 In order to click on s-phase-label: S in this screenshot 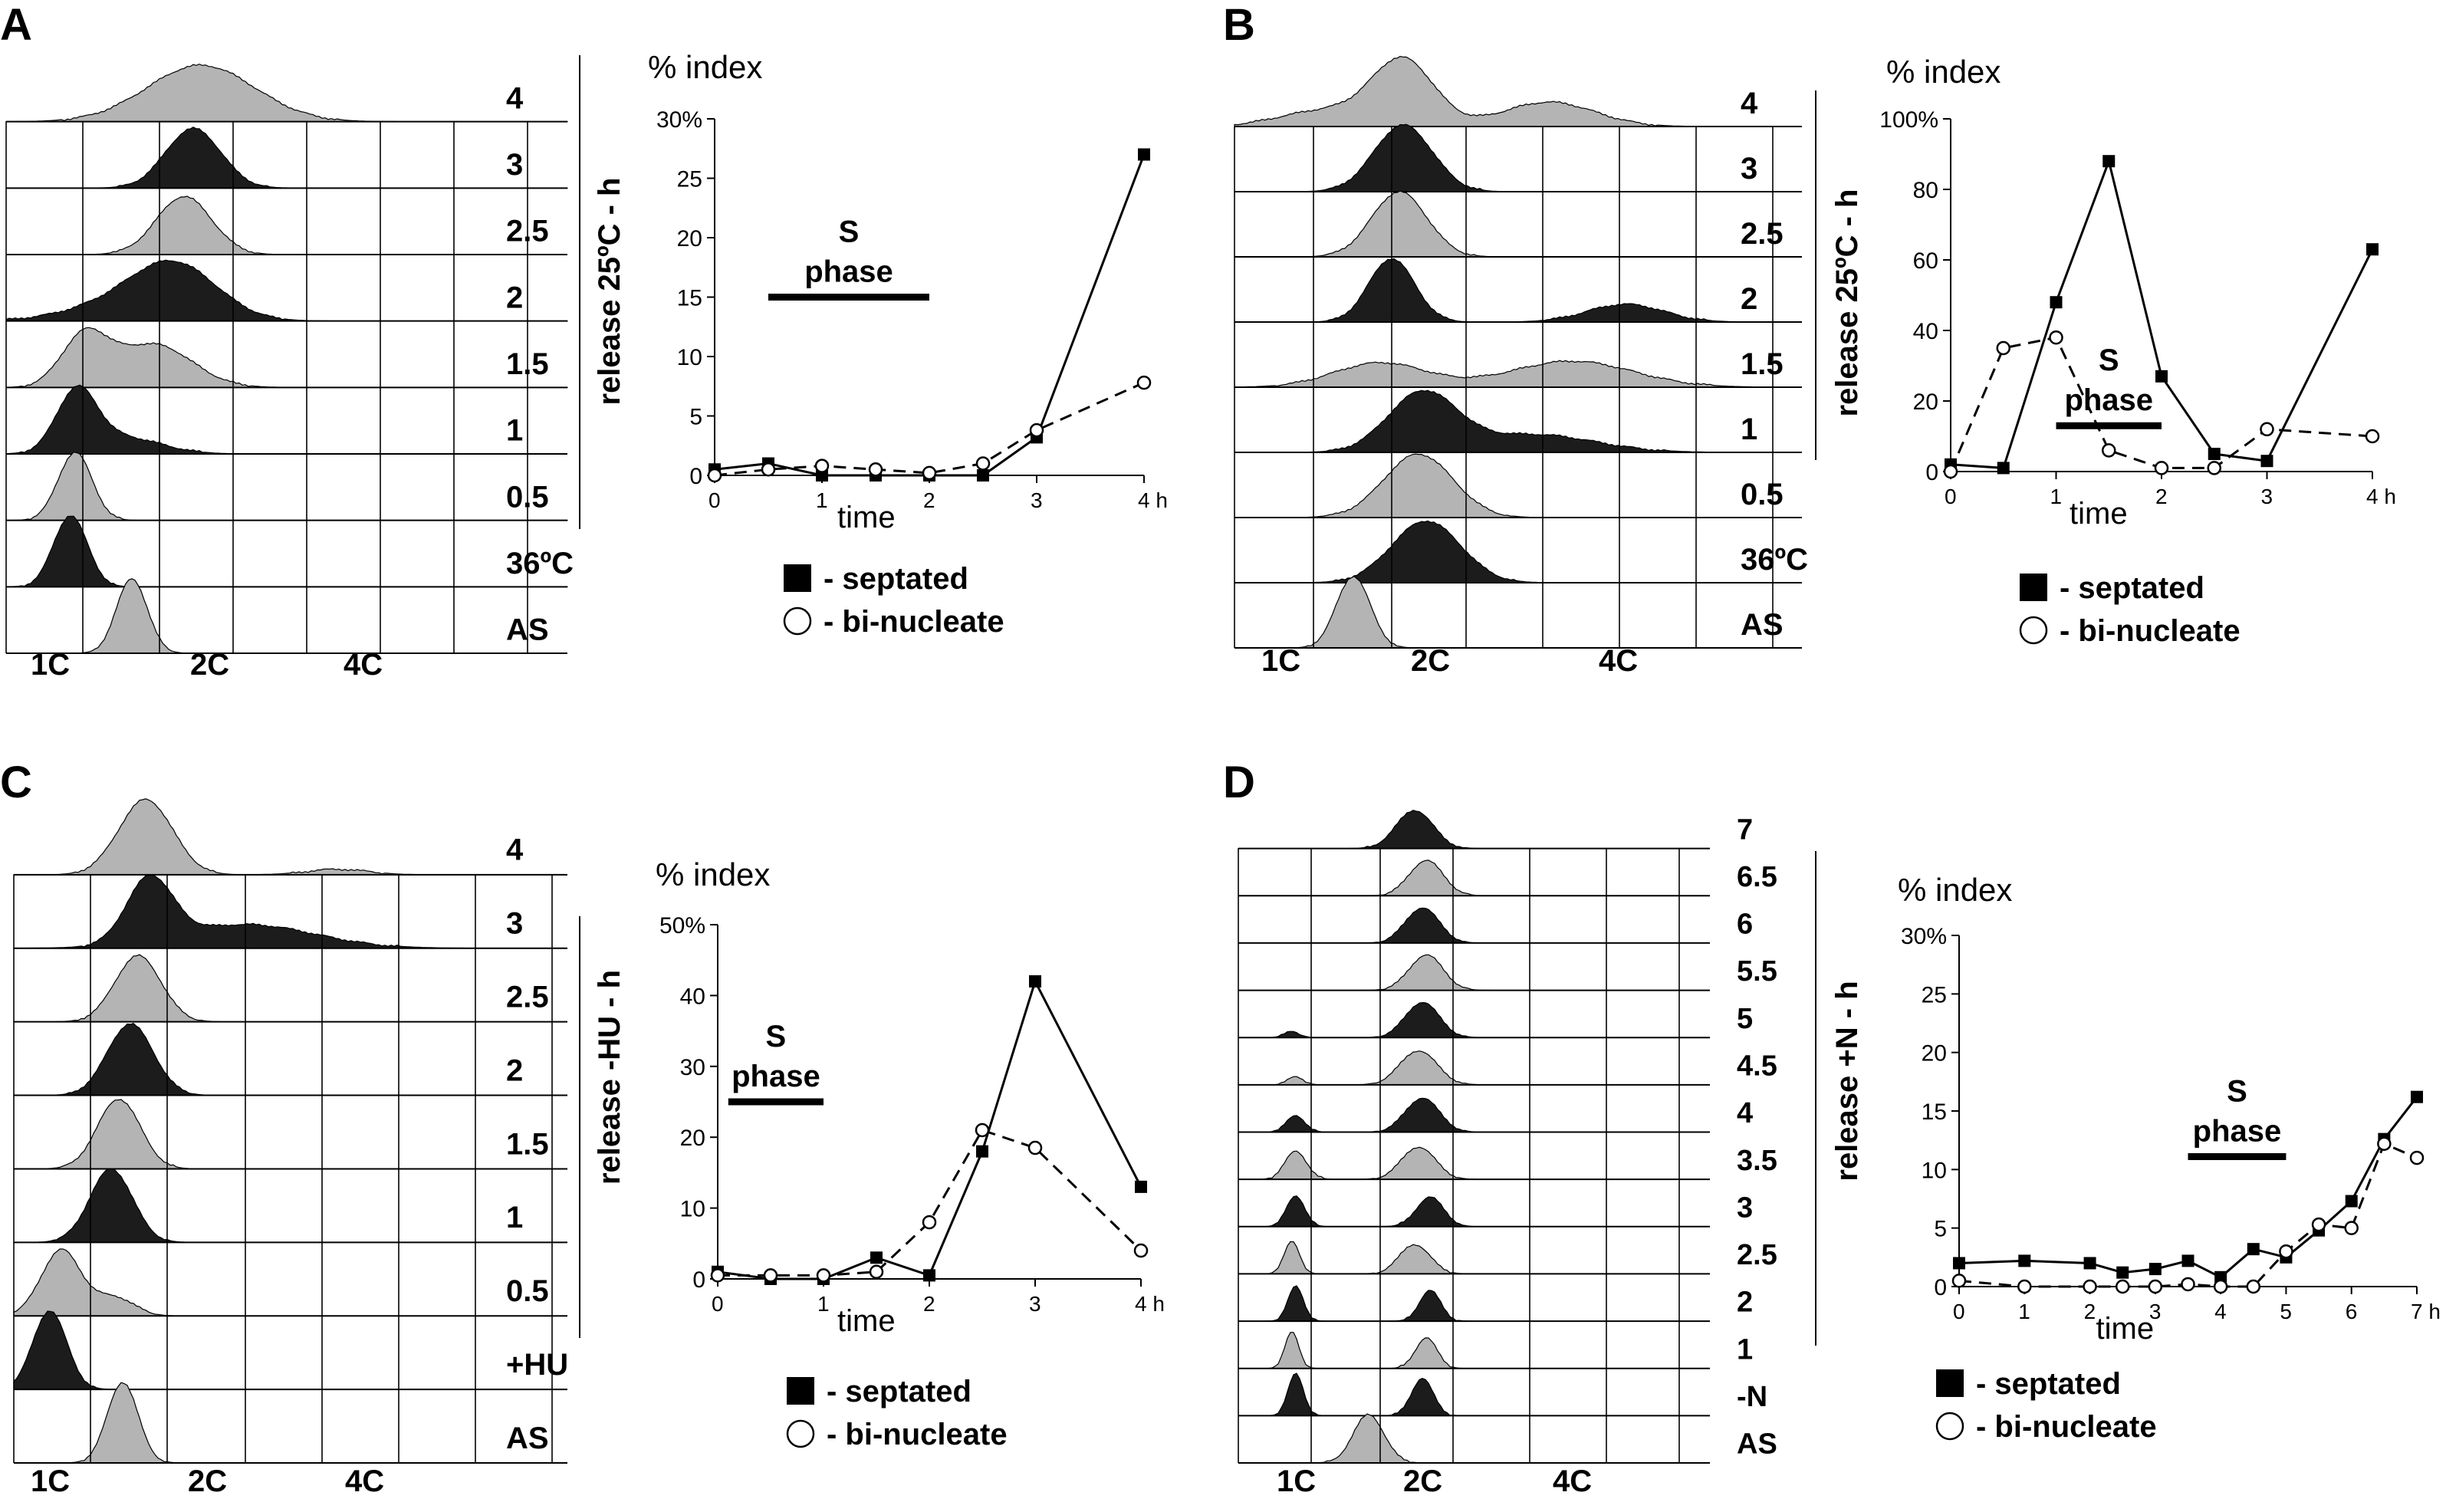, I will do `click(776, 1036)`.